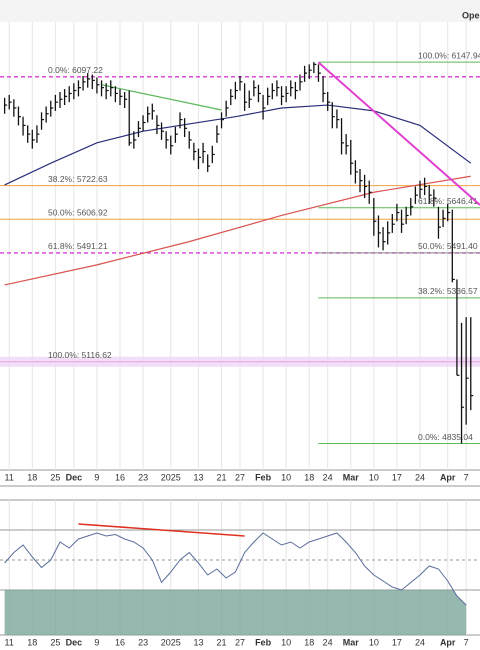 The width and height of the screenshot is (480, 650). What do you see at coordinates (235, 569) in the screenshot?
I see `rsi-line` at bounding box center [235, 569].